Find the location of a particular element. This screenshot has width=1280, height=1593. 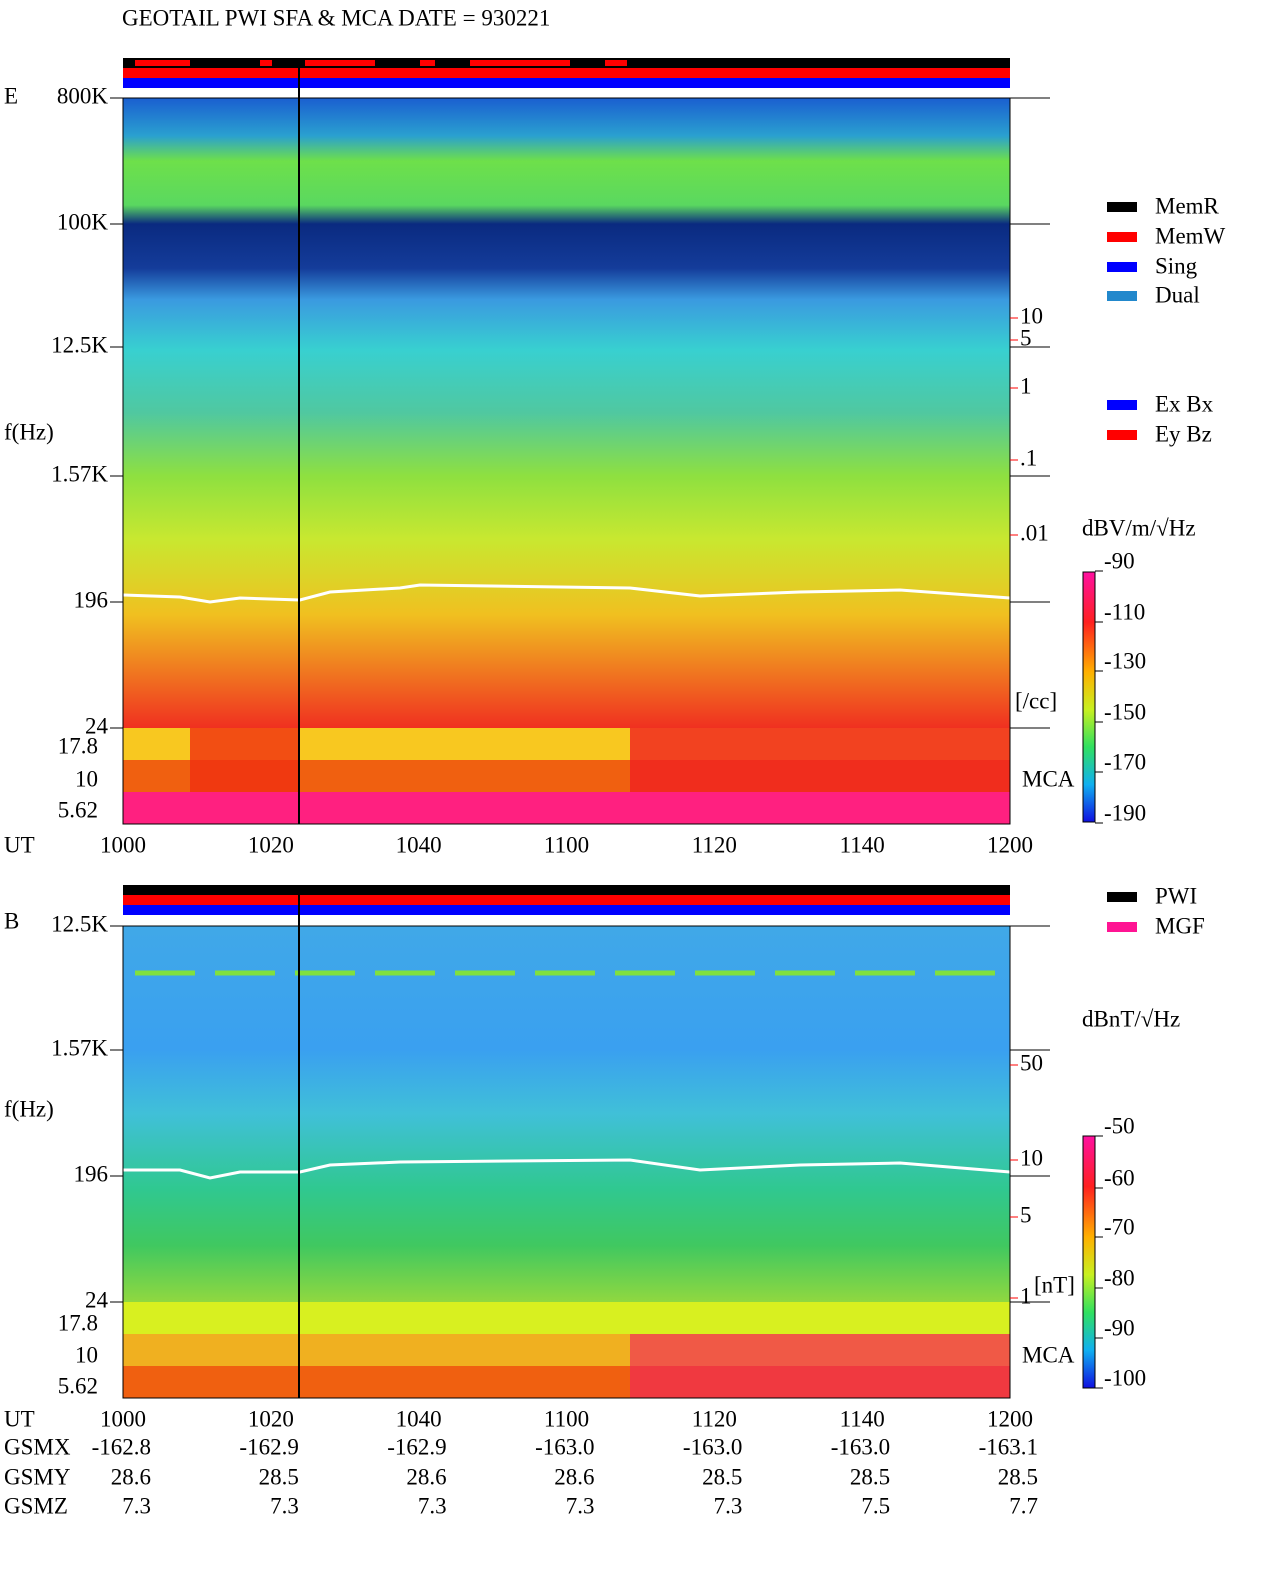

colorbar-tick-label: -110 is located at coordinates (1124, 611).